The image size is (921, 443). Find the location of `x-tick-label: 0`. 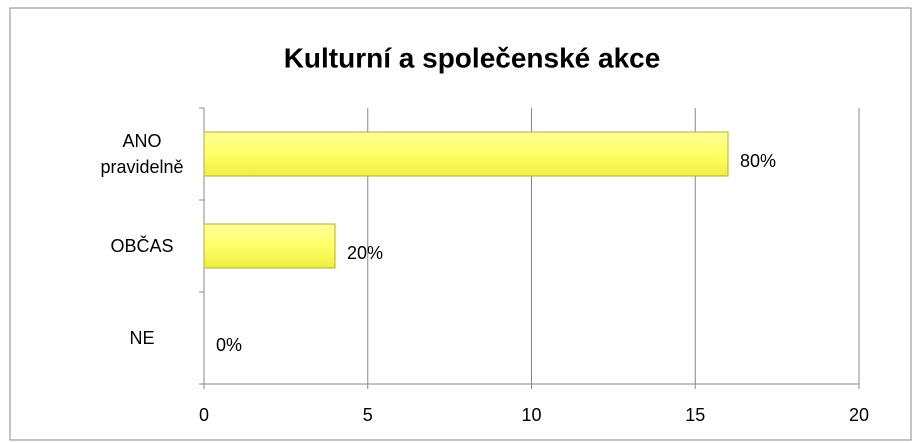

x-tick-label: 0 is located at coordinates (204, 415).